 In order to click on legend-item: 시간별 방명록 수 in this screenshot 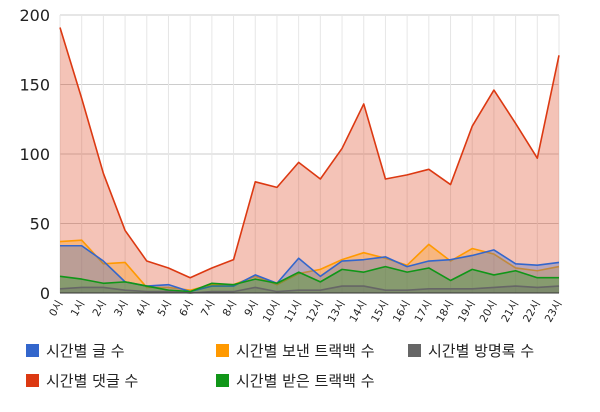, I will do `click(471, 350)`.